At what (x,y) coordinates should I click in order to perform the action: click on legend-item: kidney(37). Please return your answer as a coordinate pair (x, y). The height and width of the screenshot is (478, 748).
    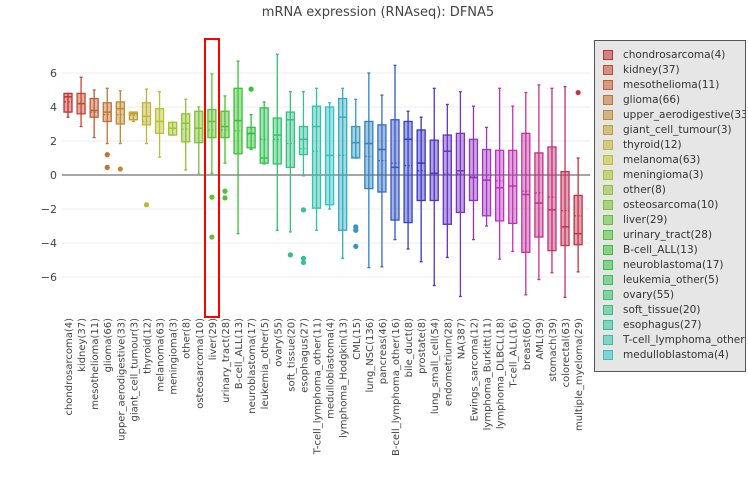
    Looking at the image, I should click on (641, 69).